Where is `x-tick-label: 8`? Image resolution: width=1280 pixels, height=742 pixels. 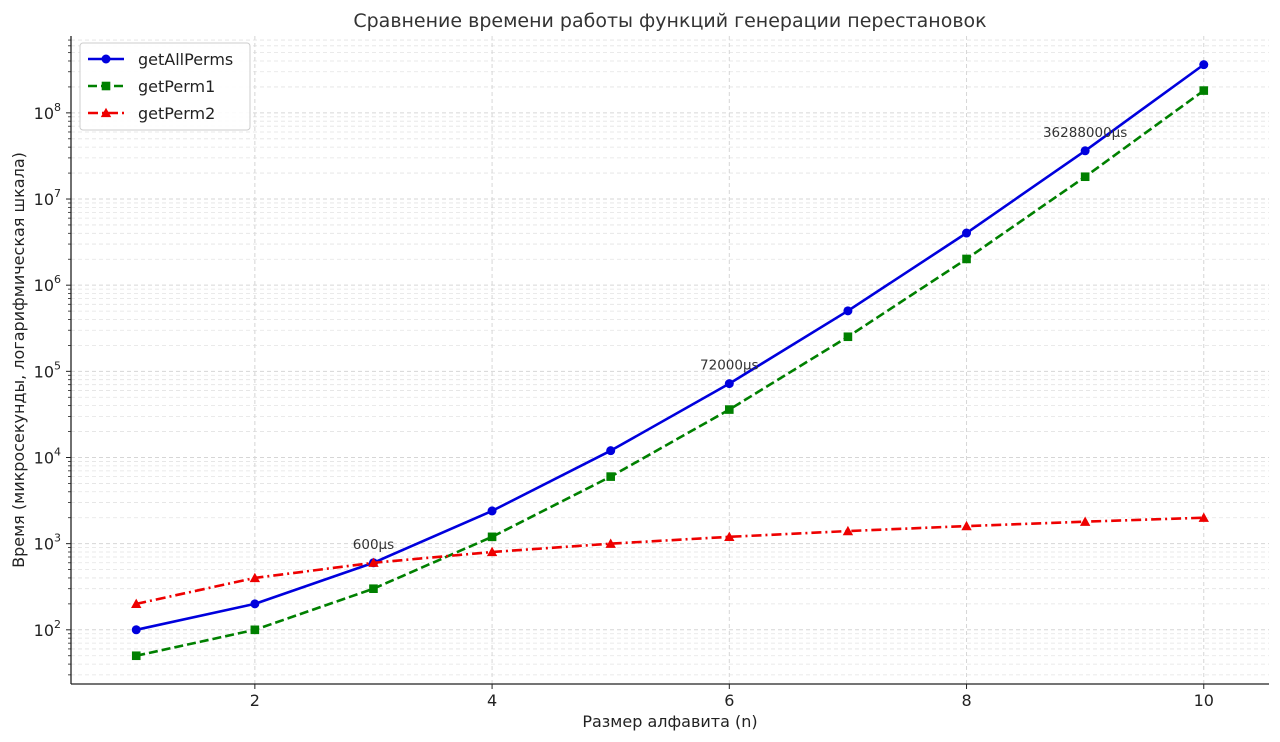
x-tick-label: 8 is located at coordinates (966, 700).